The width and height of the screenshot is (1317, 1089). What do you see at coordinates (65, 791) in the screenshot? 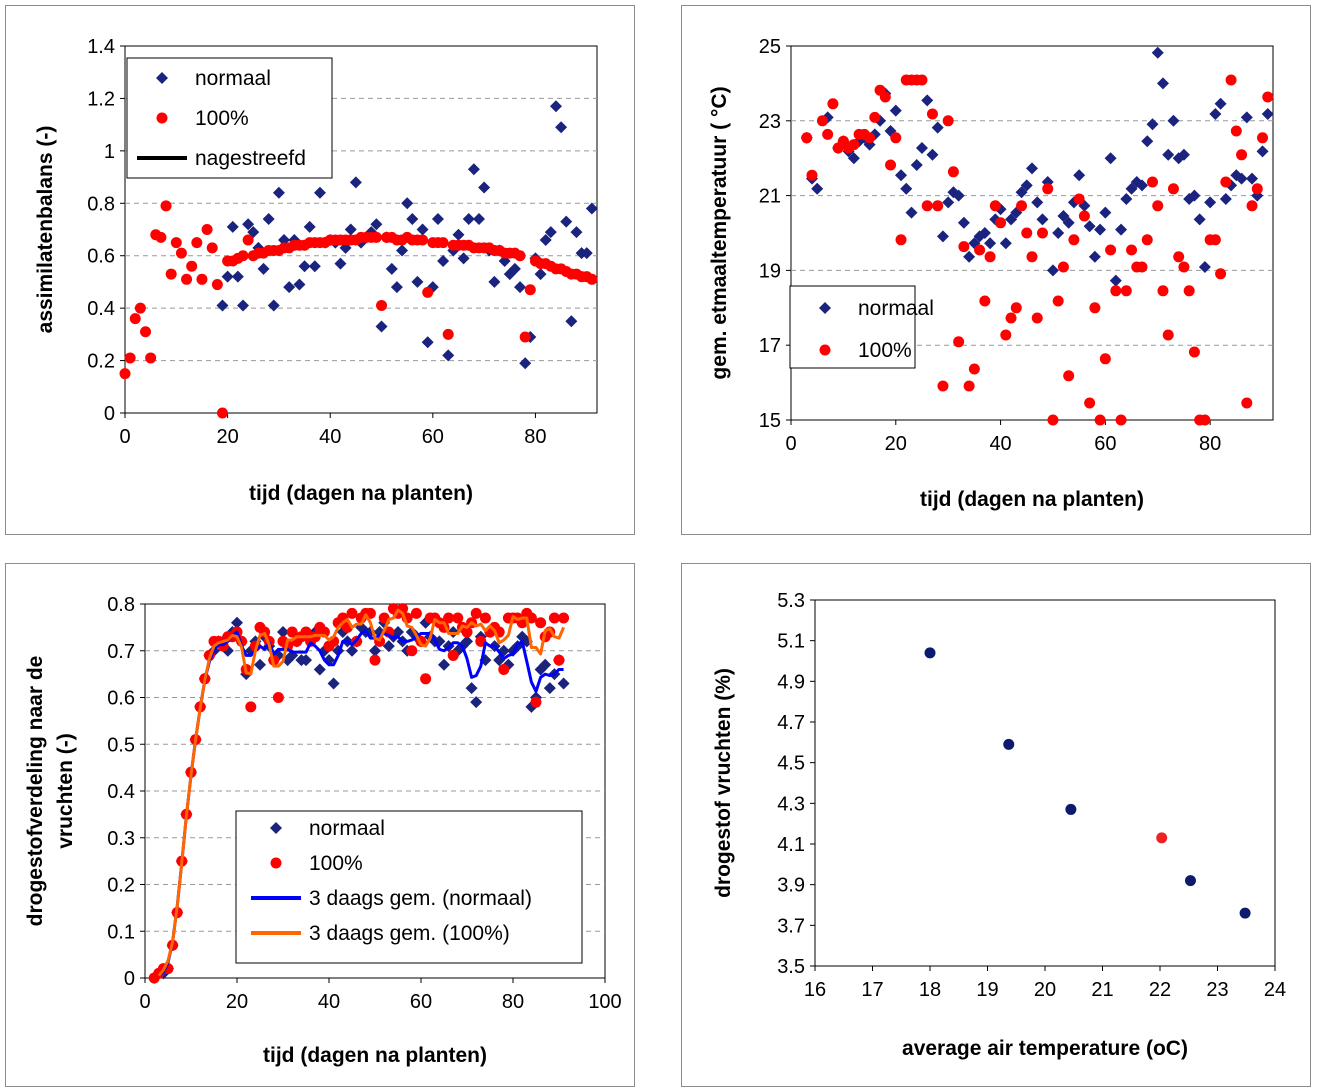
I see `y-axis-title-line: vruchten (-)` at bounding box center [65, 791].